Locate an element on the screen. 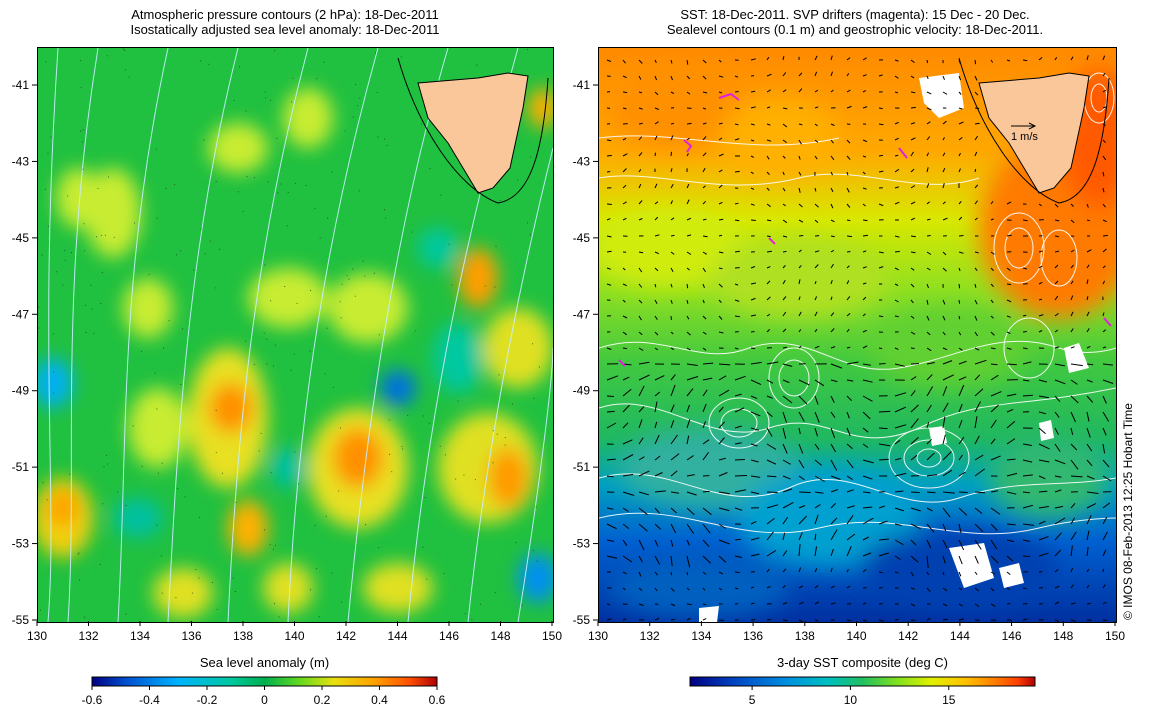 The image size is (1150, 710). y-tick-label: -45 is located at coordinates (21, 238).